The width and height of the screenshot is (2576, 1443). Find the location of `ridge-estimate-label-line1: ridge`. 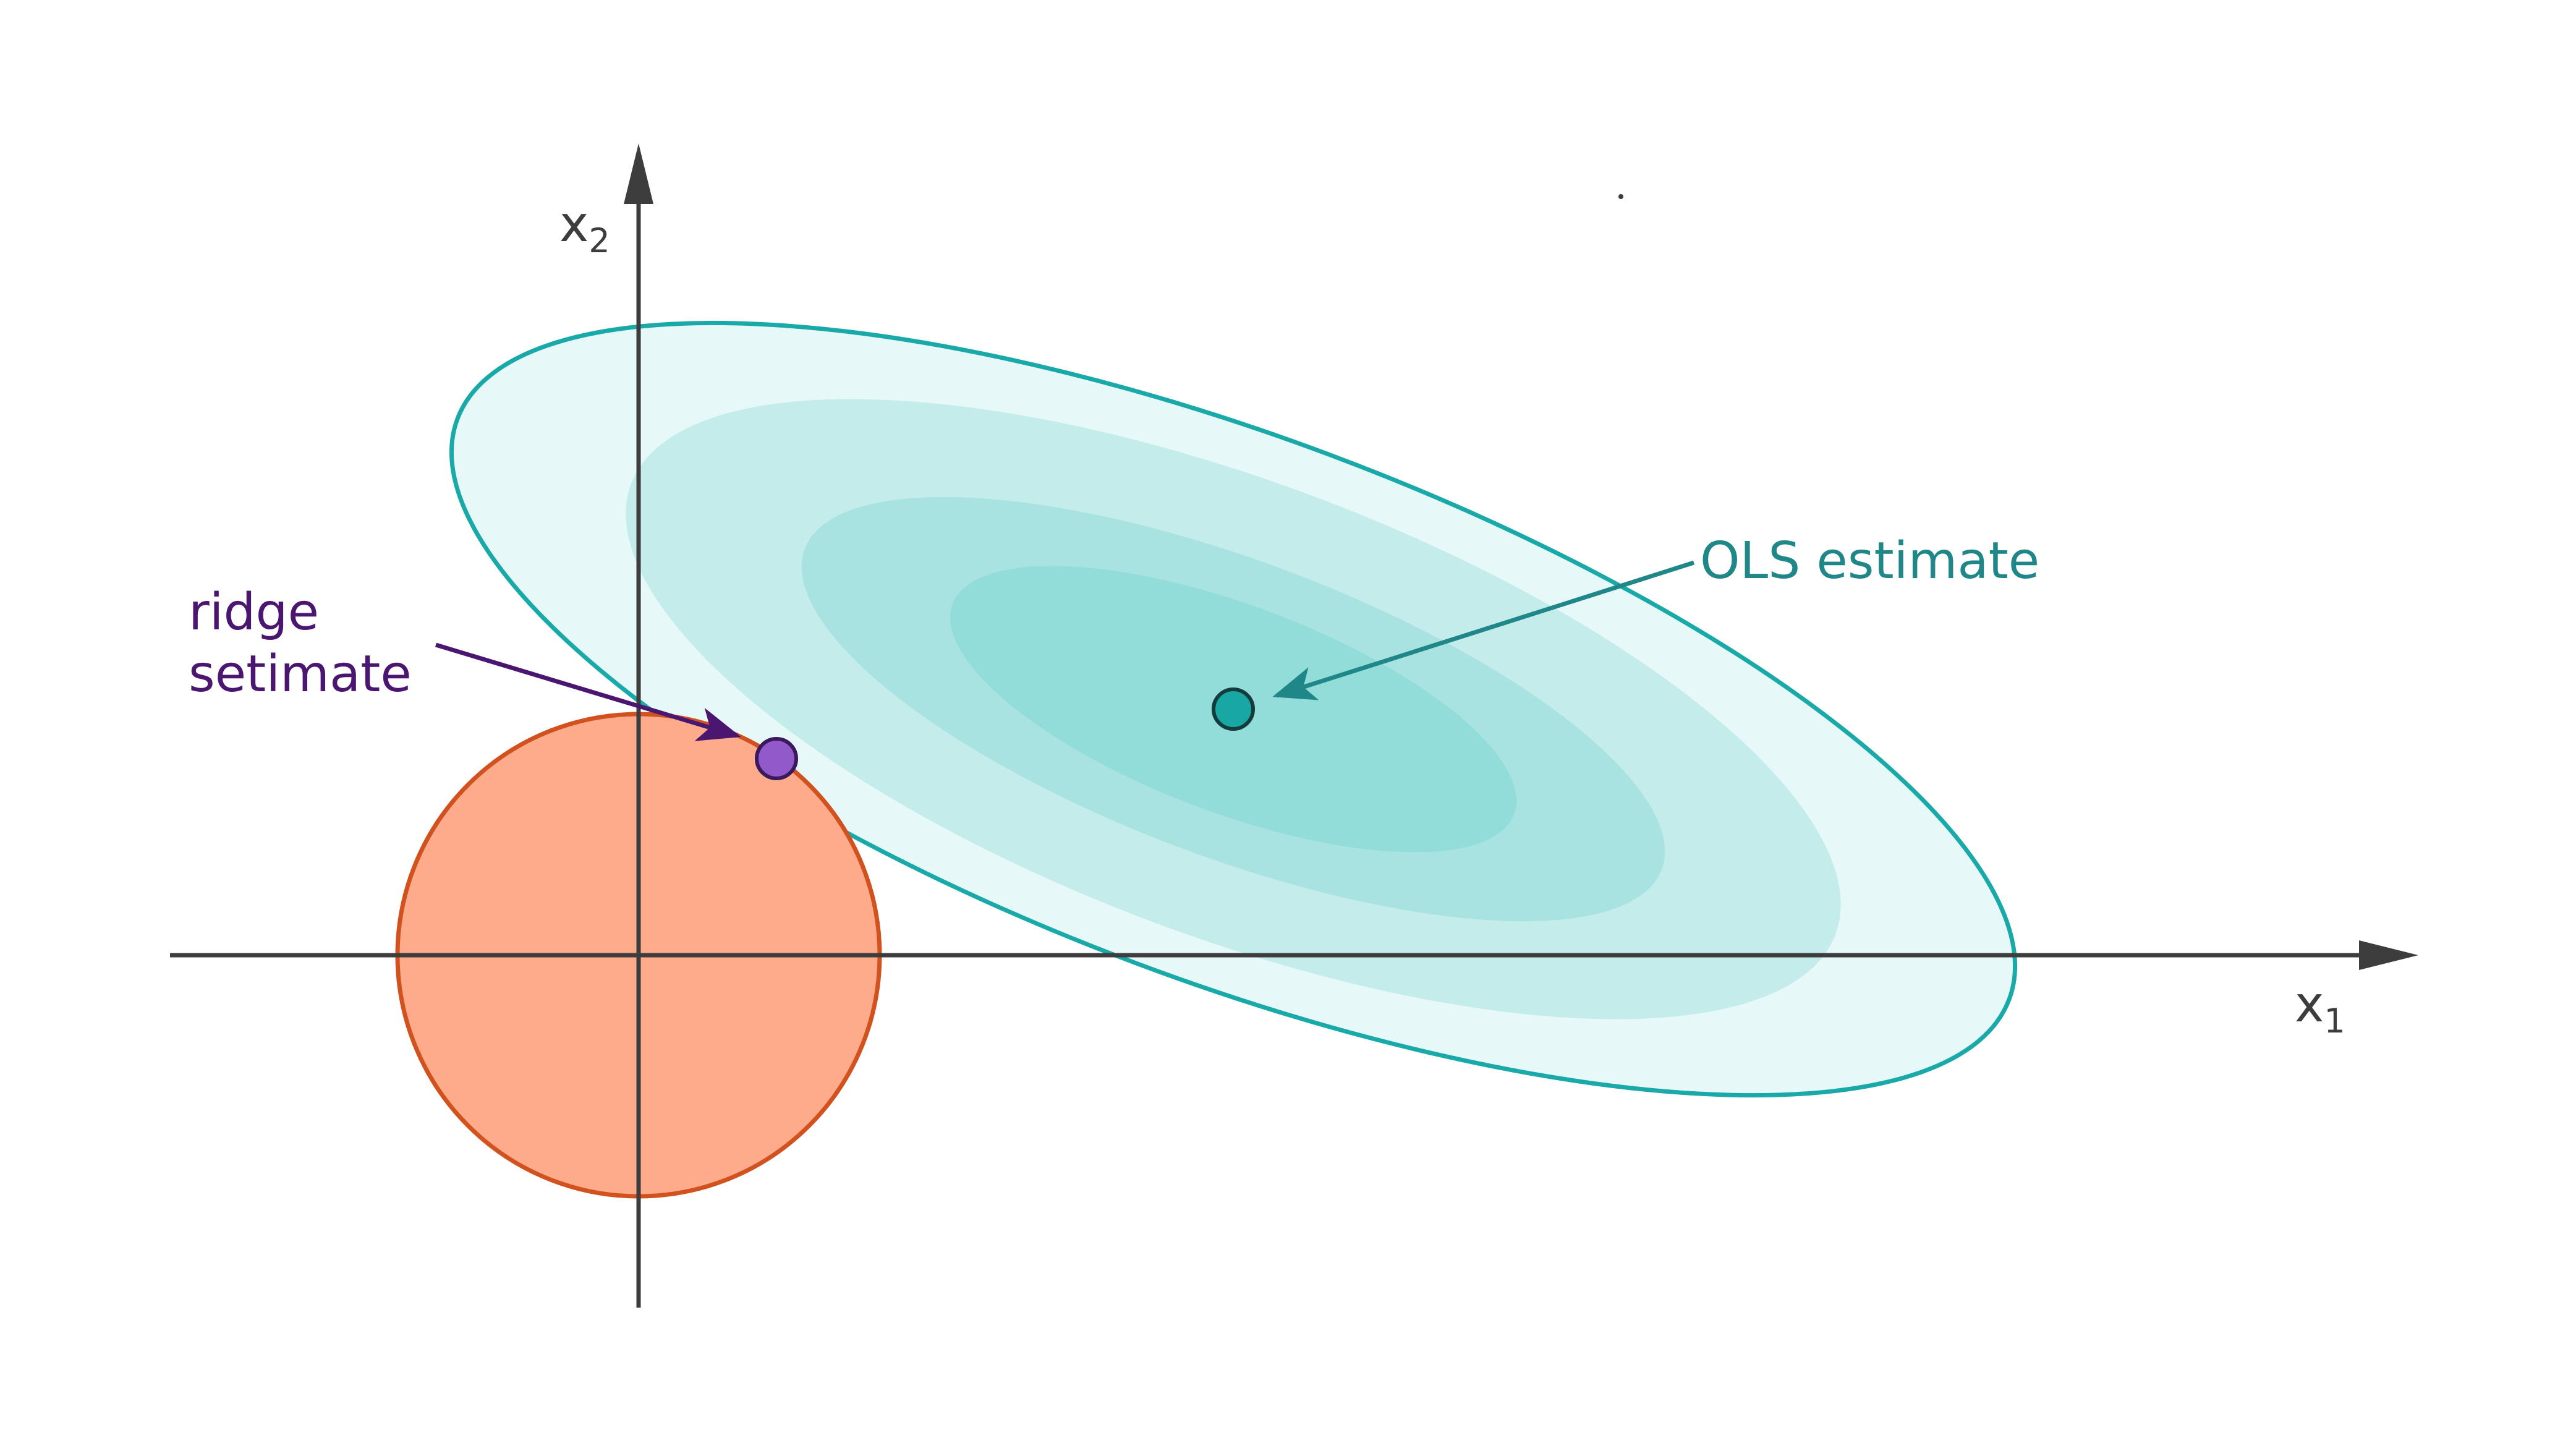

ridge-estimate-label-line1: ridge is located at coordinates (254, 612).